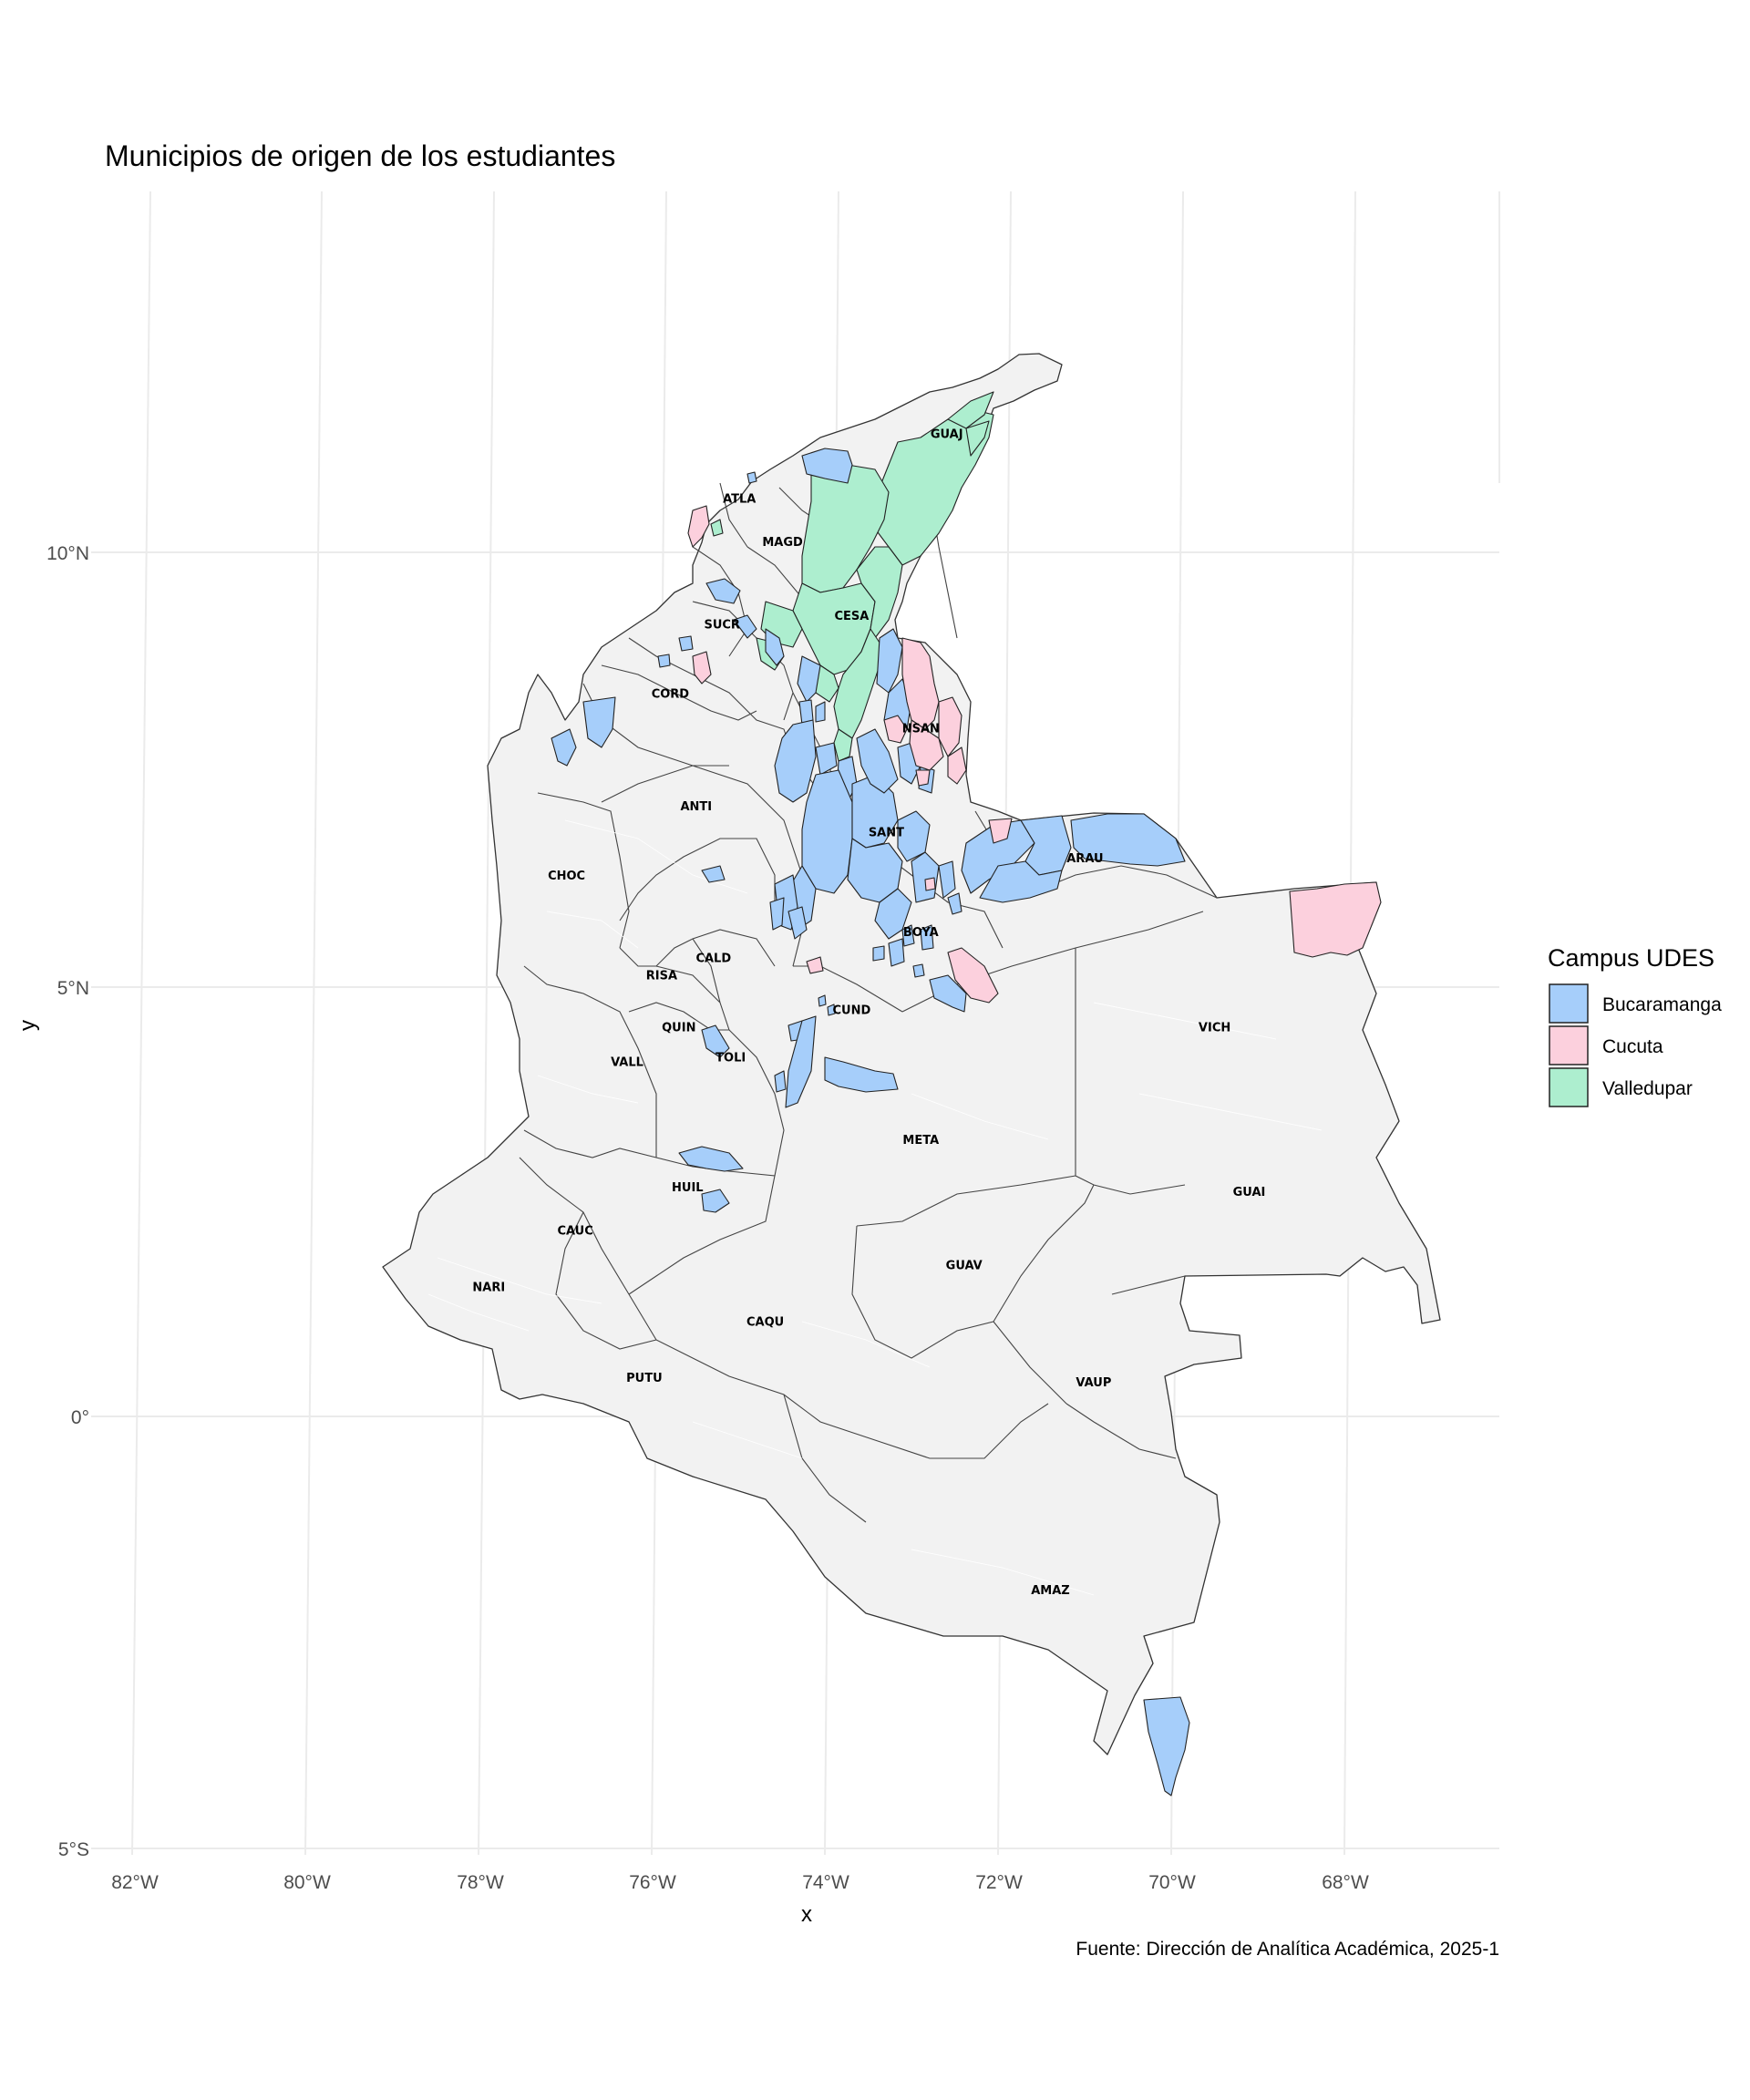  What do you see at coordinates (1021, 882) in the screenshot?
I see `muni-buc-arauca-south` at bounding box center [1021, 882].